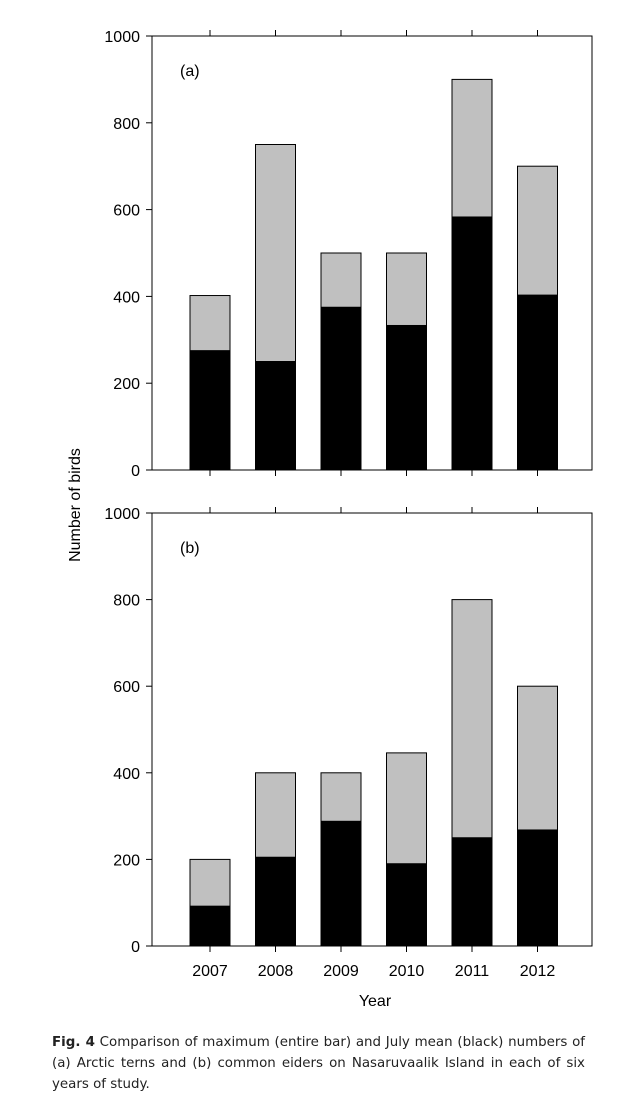 This screenshot has height=1120, width=626. Describe the element at coordinates (75, 505) in the screenshot. I see `y-axis-label: Number of birds` at that location.